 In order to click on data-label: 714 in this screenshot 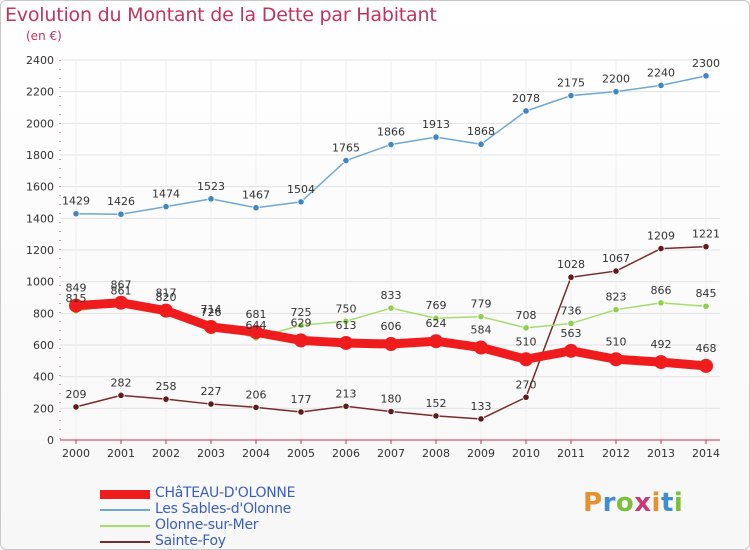, I will do `click(211, 309)`.